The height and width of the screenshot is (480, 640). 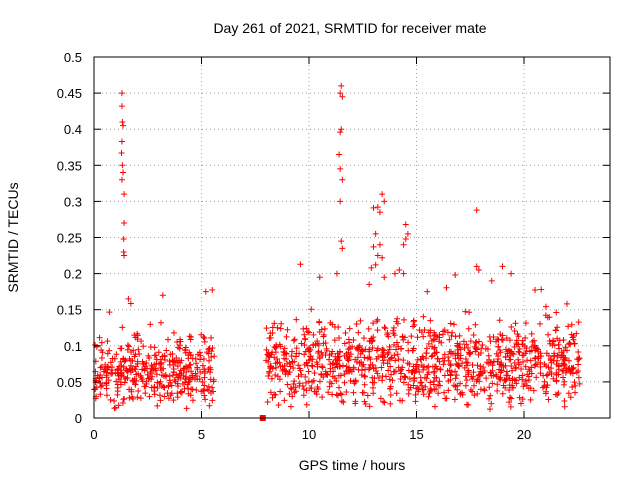 What do you see at coordinates (69, 238) in the screenshot?
I see `y-tick-label: 0.25` at bounding box center [69, 238].